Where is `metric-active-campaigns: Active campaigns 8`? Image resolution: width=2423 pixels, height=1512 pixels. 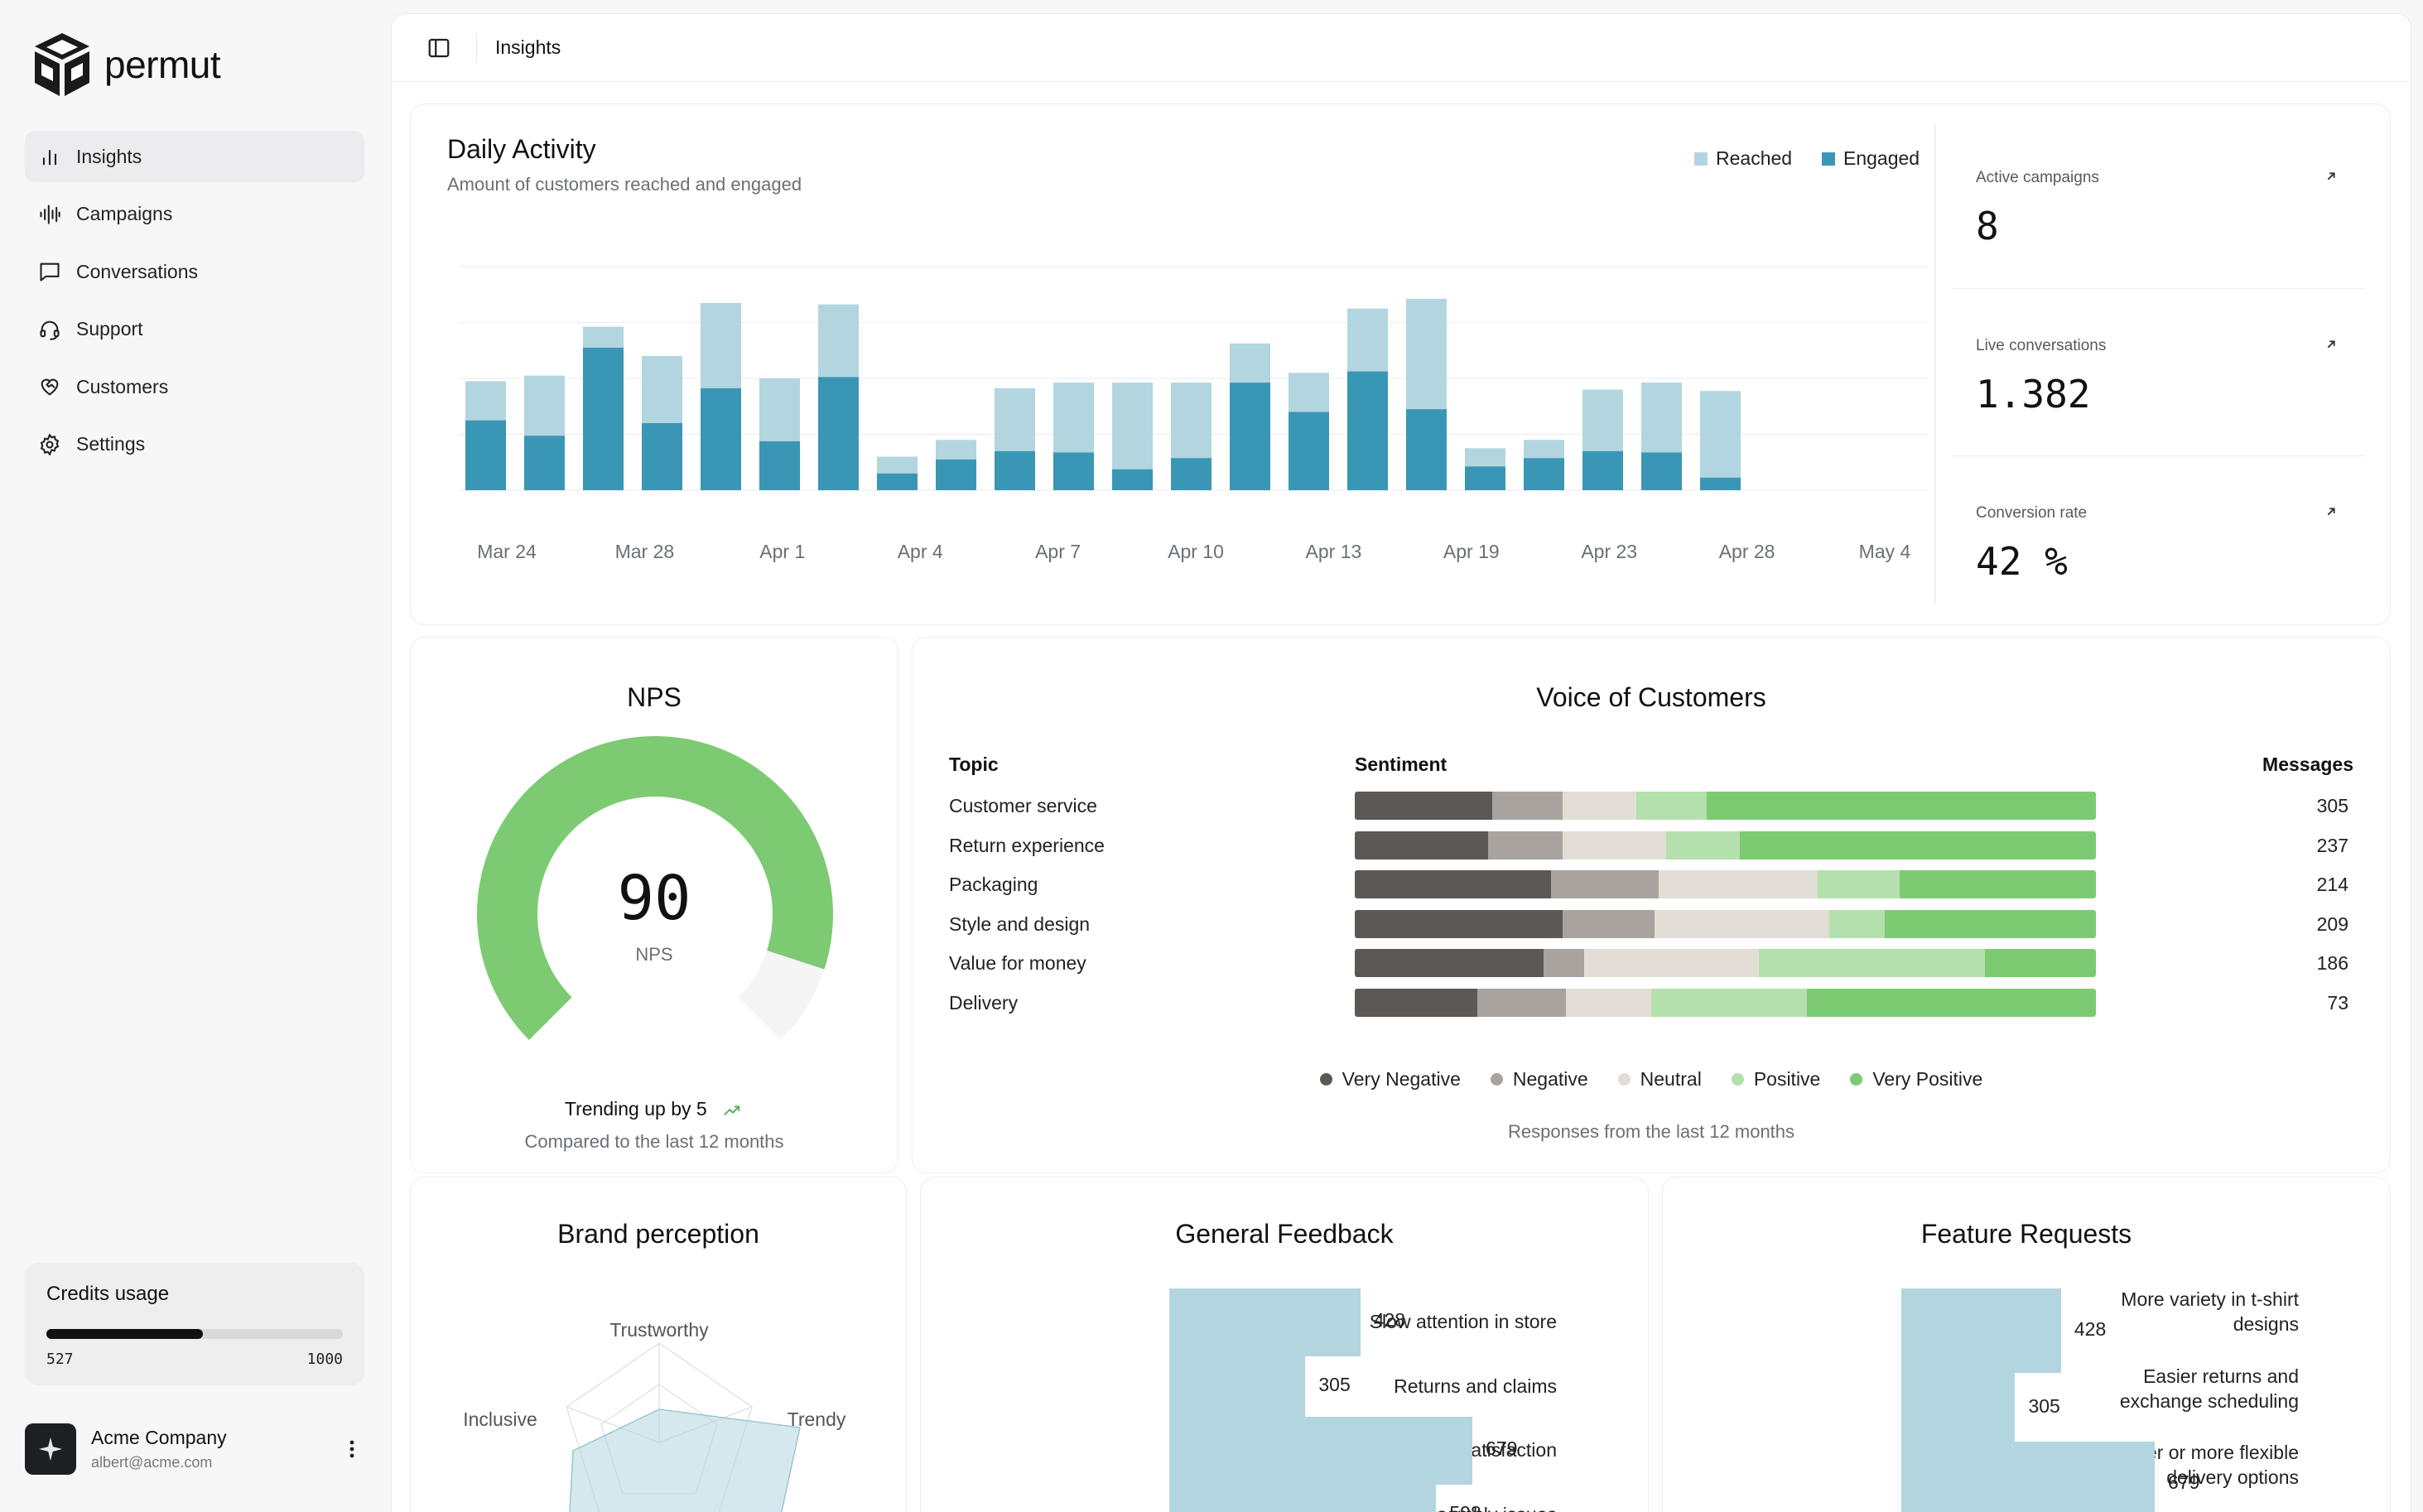 metric-active-campaigns: Active campaigns 8 is located at coordinates (2158, 204).